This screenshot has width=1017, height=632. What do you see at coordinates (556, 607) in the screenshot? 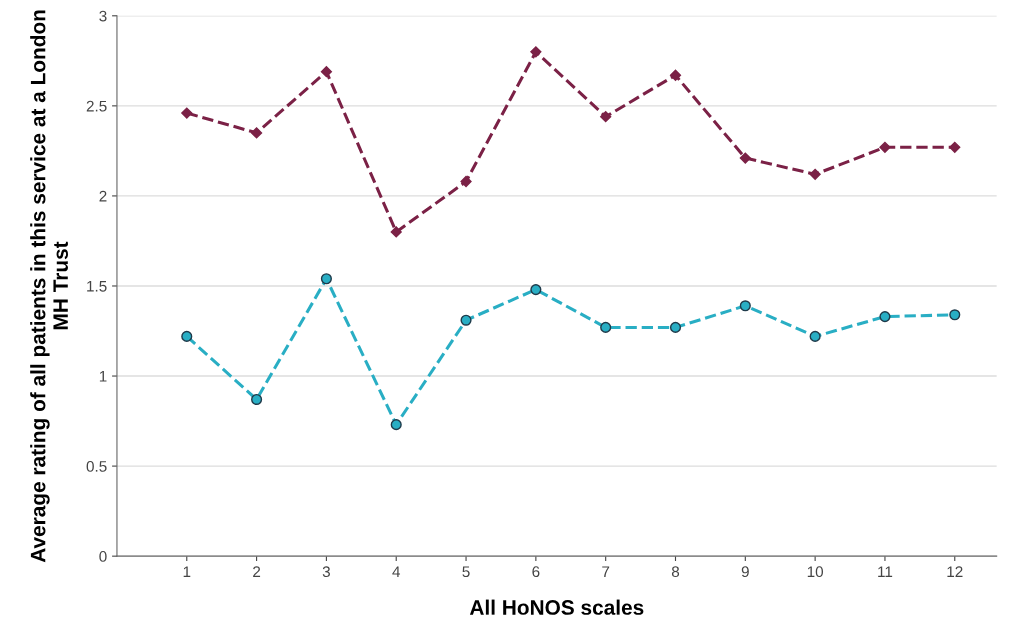
I see `x-axis-title: All HoNOS scales` at bounding box center [556, 607].